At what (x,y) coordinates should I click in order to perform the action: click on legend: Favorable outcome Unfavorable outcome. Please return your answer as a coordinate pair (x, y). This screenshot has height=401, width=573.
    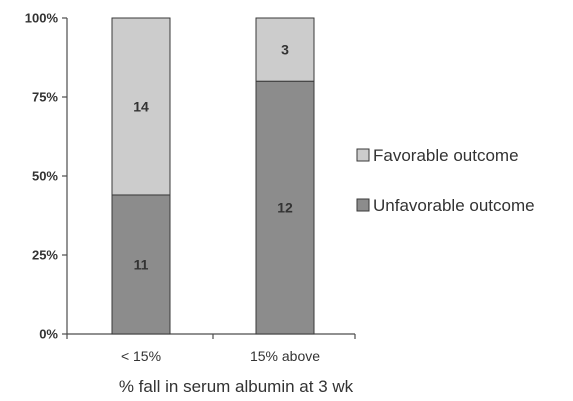
    Looking at the image, I should click on (445, 180).